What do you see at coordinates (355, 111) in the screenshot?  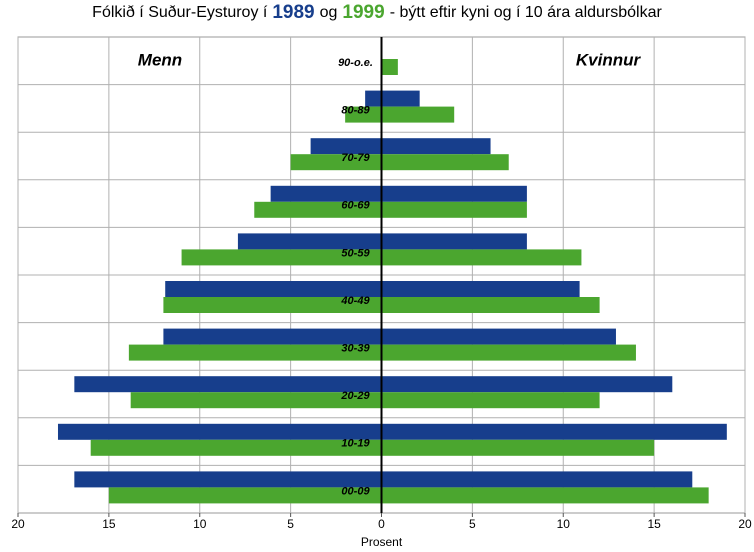 I see `age-label: 80-89` at bounding box center [355, 111].